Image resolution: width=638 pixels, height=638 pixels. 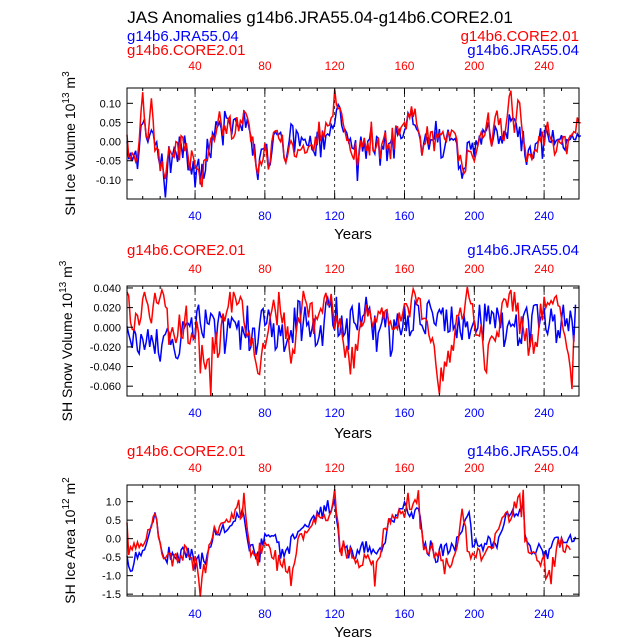 What do you see at coordinates (520, 36) in the screenshot?
I see `legend-right-entry: g14b6.CORE2.01` at bounding box center [520, 36].